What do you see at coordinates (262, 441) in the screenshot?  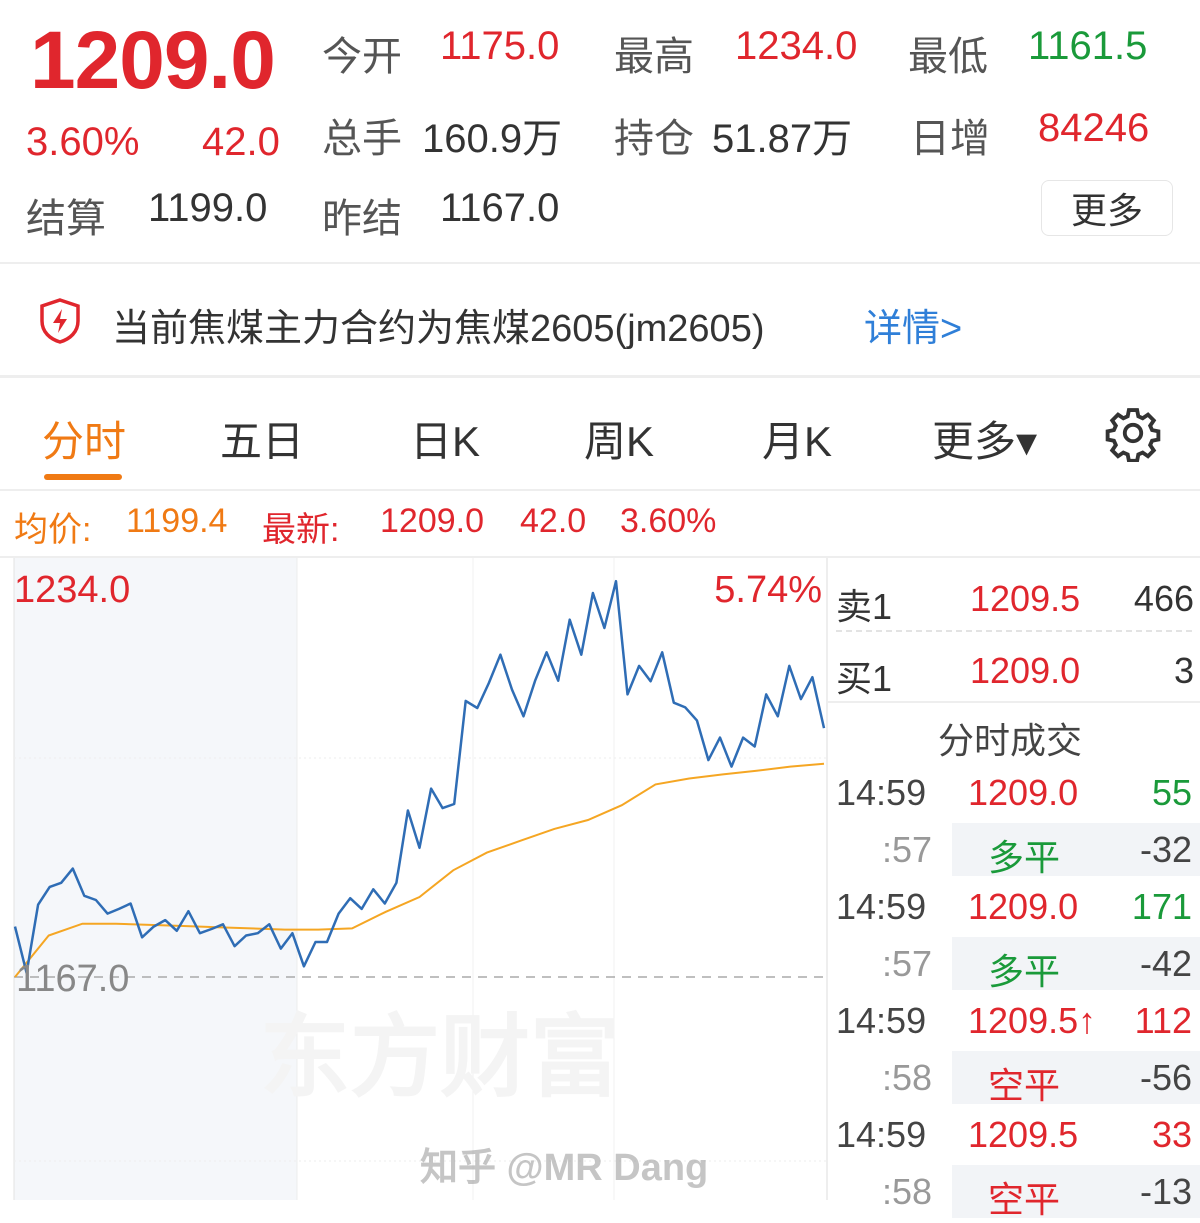 I see `tab-five-day: 五日` at bounding box center [262, 441].